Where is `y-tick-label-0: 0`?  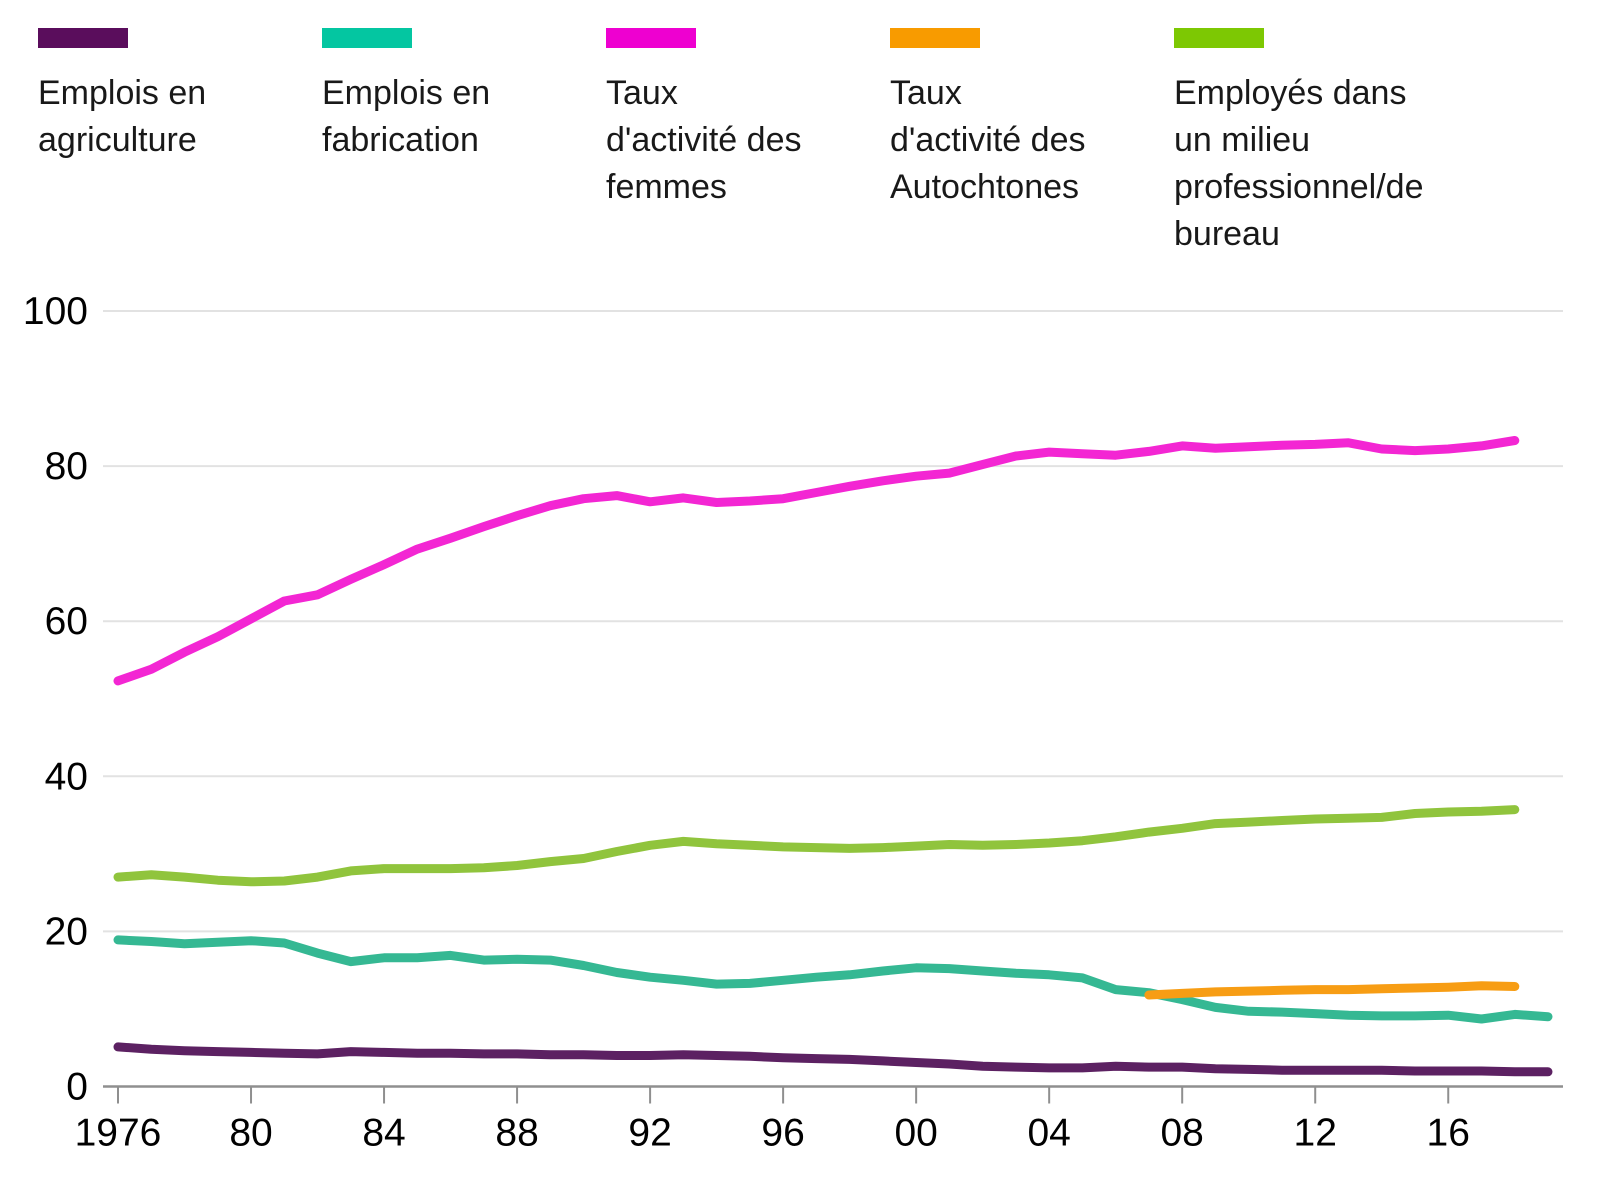
y-tick-label-0: 0 is located at coordinates (77, 1087).